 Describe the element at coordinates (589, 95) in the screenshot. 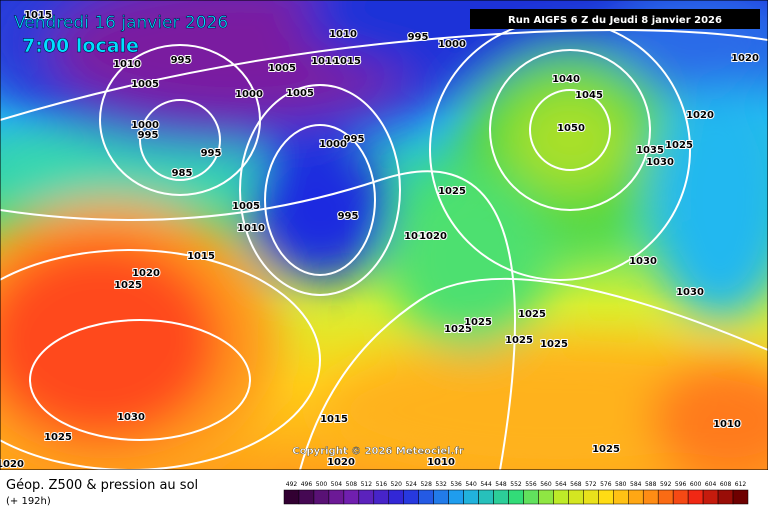

I see `isobar-label: 1045` at that location.